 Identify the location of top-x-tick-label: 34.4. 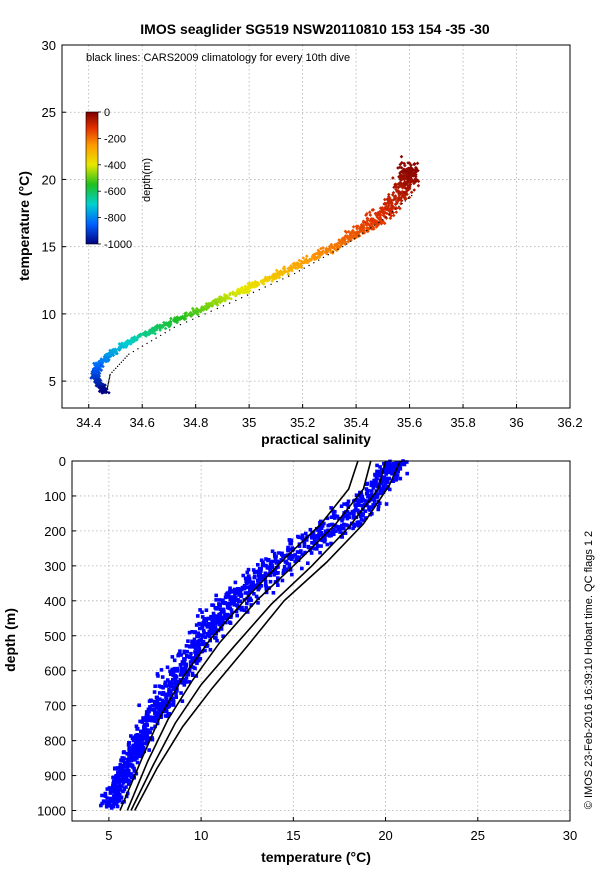
(88, 422).